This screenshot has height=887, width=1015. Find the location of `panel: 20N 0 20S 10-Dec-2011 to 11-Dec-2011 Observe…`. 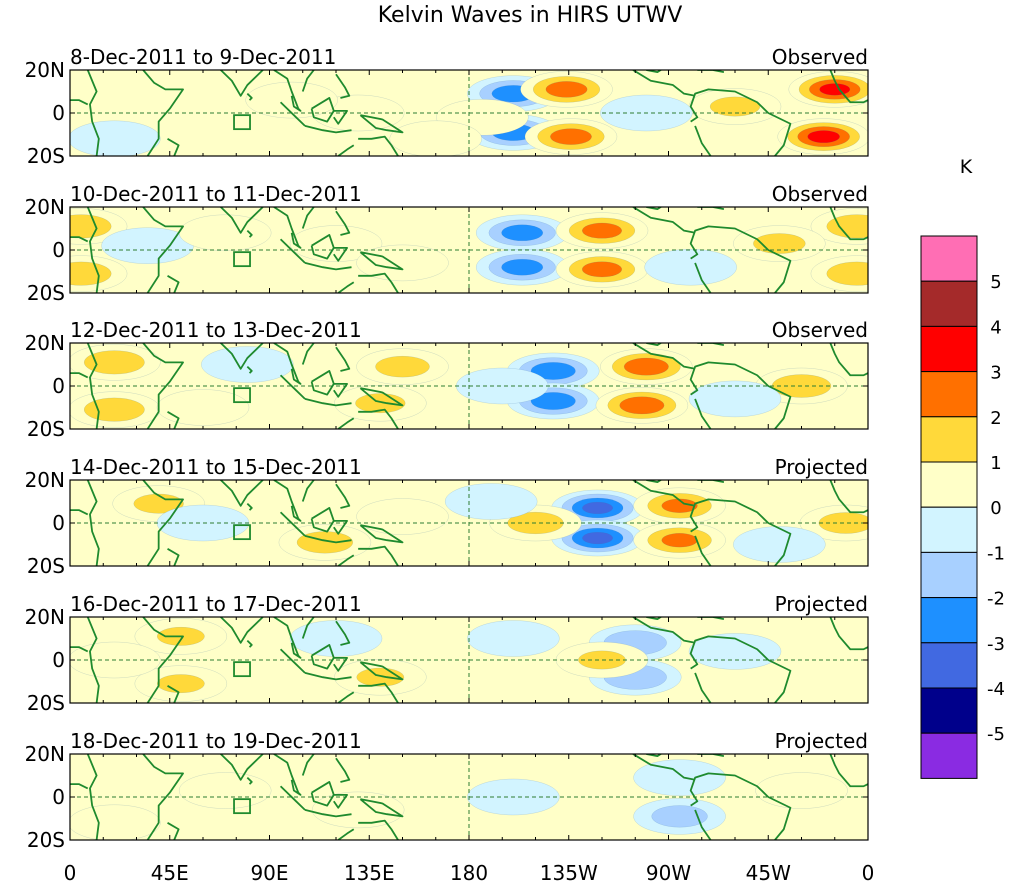

panel: 20N 0 20S 10-Dec-2011 to 11-Dec-2011 Observe… is located at coordinates (447, 243).